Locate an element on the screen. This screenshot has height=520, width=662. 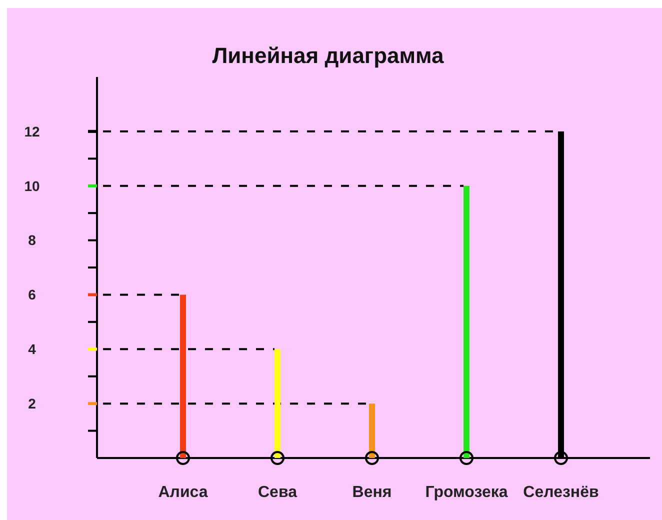
y-tick-label: 8 is located at coordinates (32, 240).